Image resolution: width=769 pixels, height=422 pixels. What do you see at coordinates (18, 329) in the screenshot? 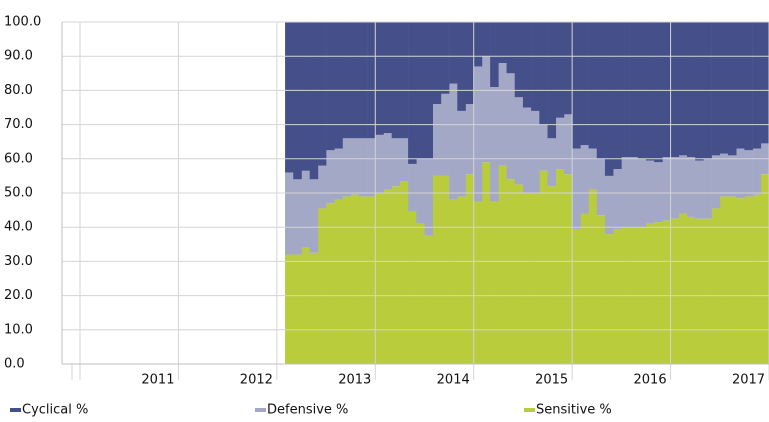
I see `y-tick-label: 10.0` at bounding box center [18, 329].